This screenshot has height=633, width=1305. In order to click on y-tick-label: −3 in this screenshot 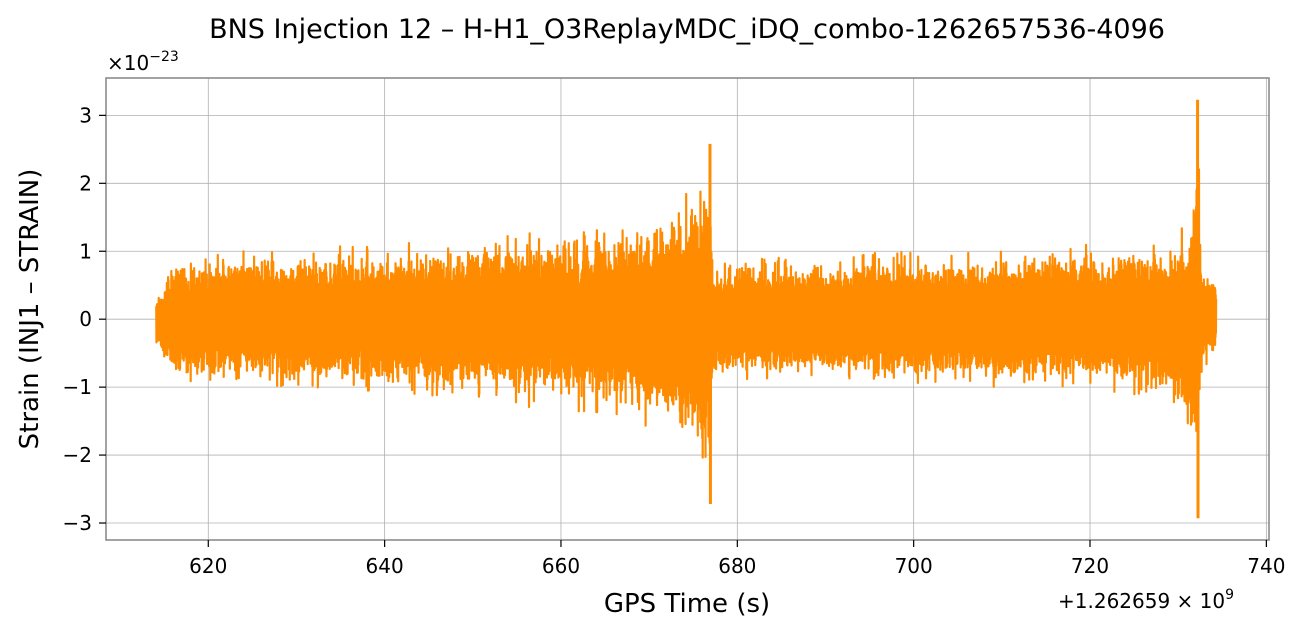, I will do `click(77, 523)`.